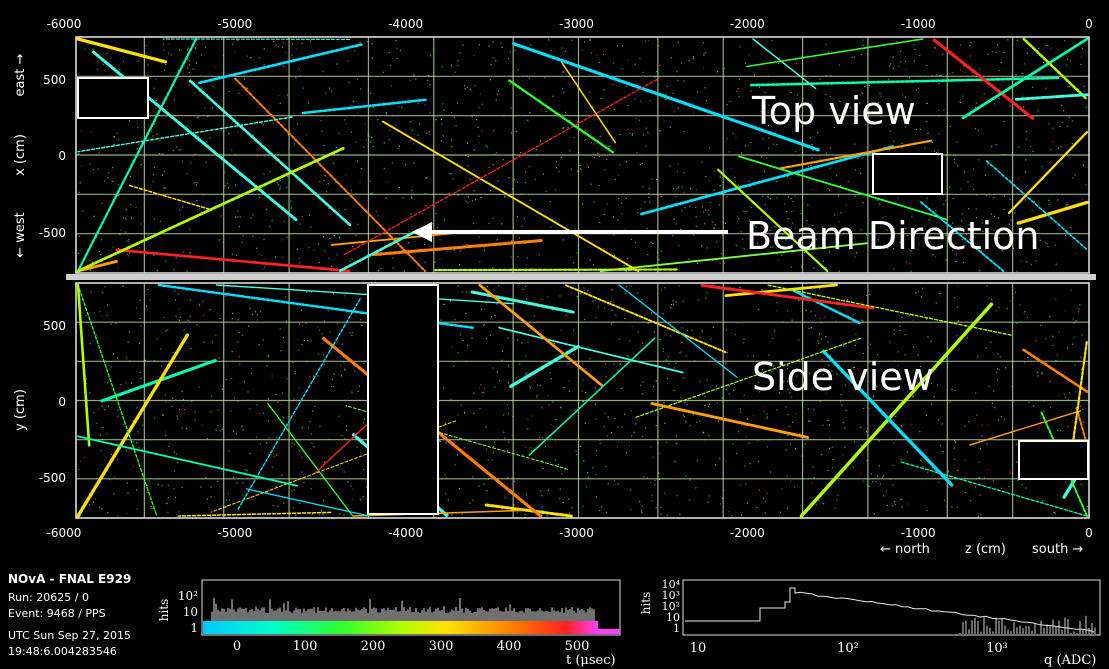 The image size is (1109, 669). Describe the element at coordinates (1089, 24) in the screenshot. I see `z-tick-label: 0` at that location.